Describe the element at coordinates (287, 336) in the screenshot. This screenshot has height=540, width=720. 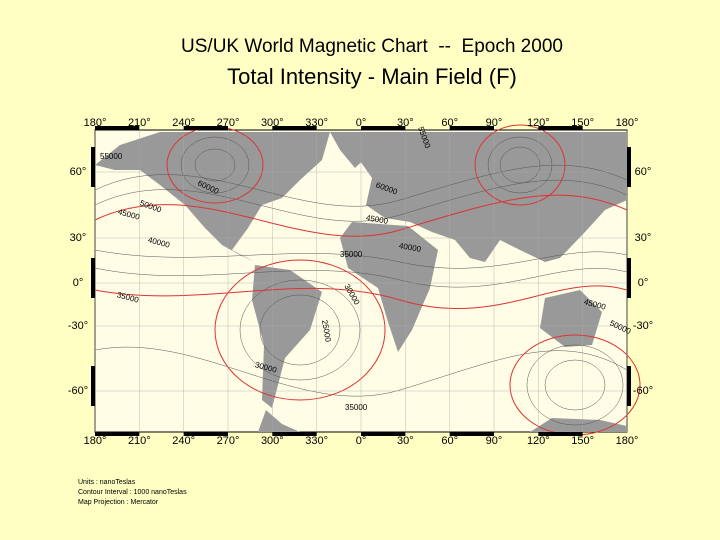
I see `south-america` at that location.